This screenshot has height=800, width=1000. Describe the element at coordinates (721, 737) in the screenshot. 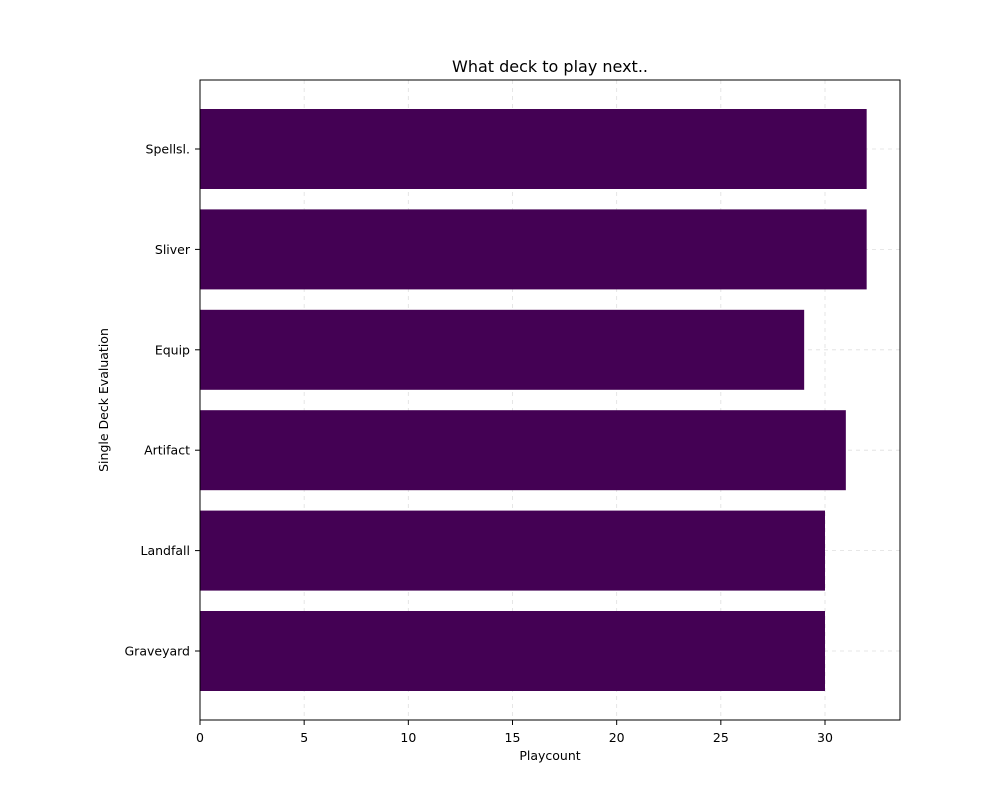

I see `x-tick-label: 25` at that location.